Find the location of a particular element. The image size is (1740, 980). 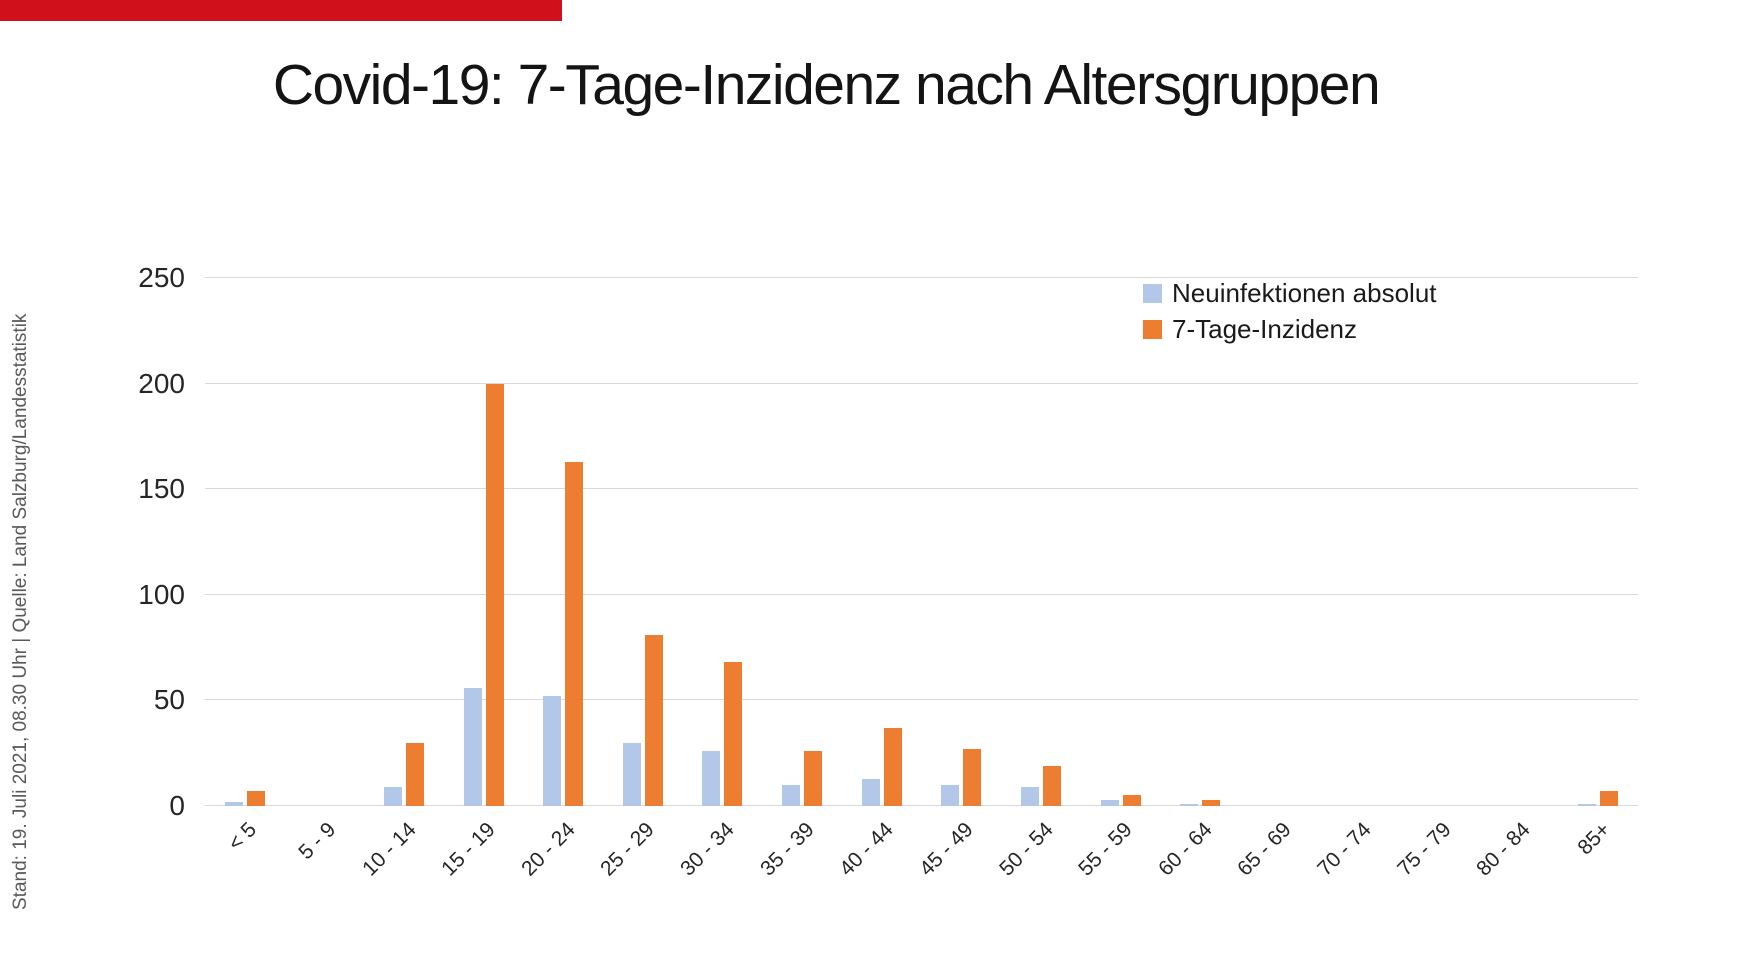

x-tick-label-85+: 85+ is located at coordinates (1593, 839).